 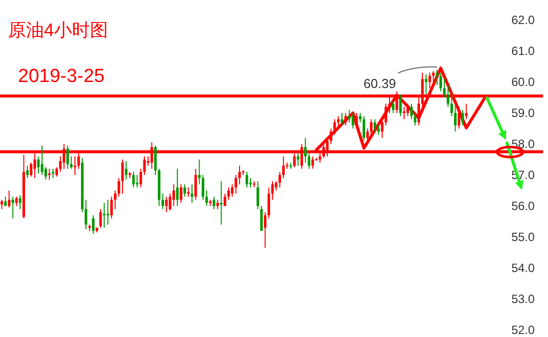 I want to click on y-tick-label: 53.0, so click(x=523, y=299).